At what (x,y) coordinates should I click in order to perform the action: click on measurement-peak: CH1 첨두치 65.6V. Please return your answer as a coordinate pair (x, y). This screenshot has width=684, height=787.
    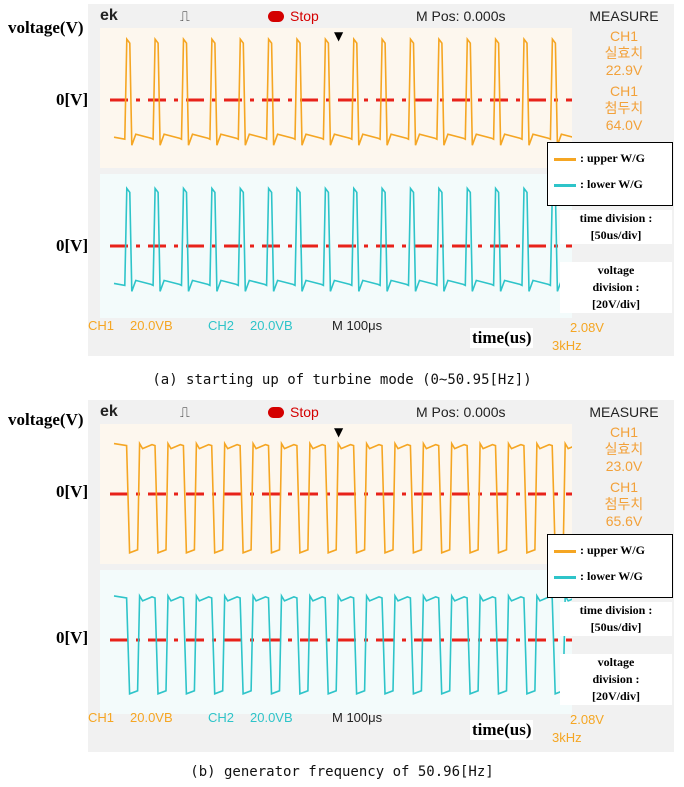
    Looking at the image, I should click on (624, 504).